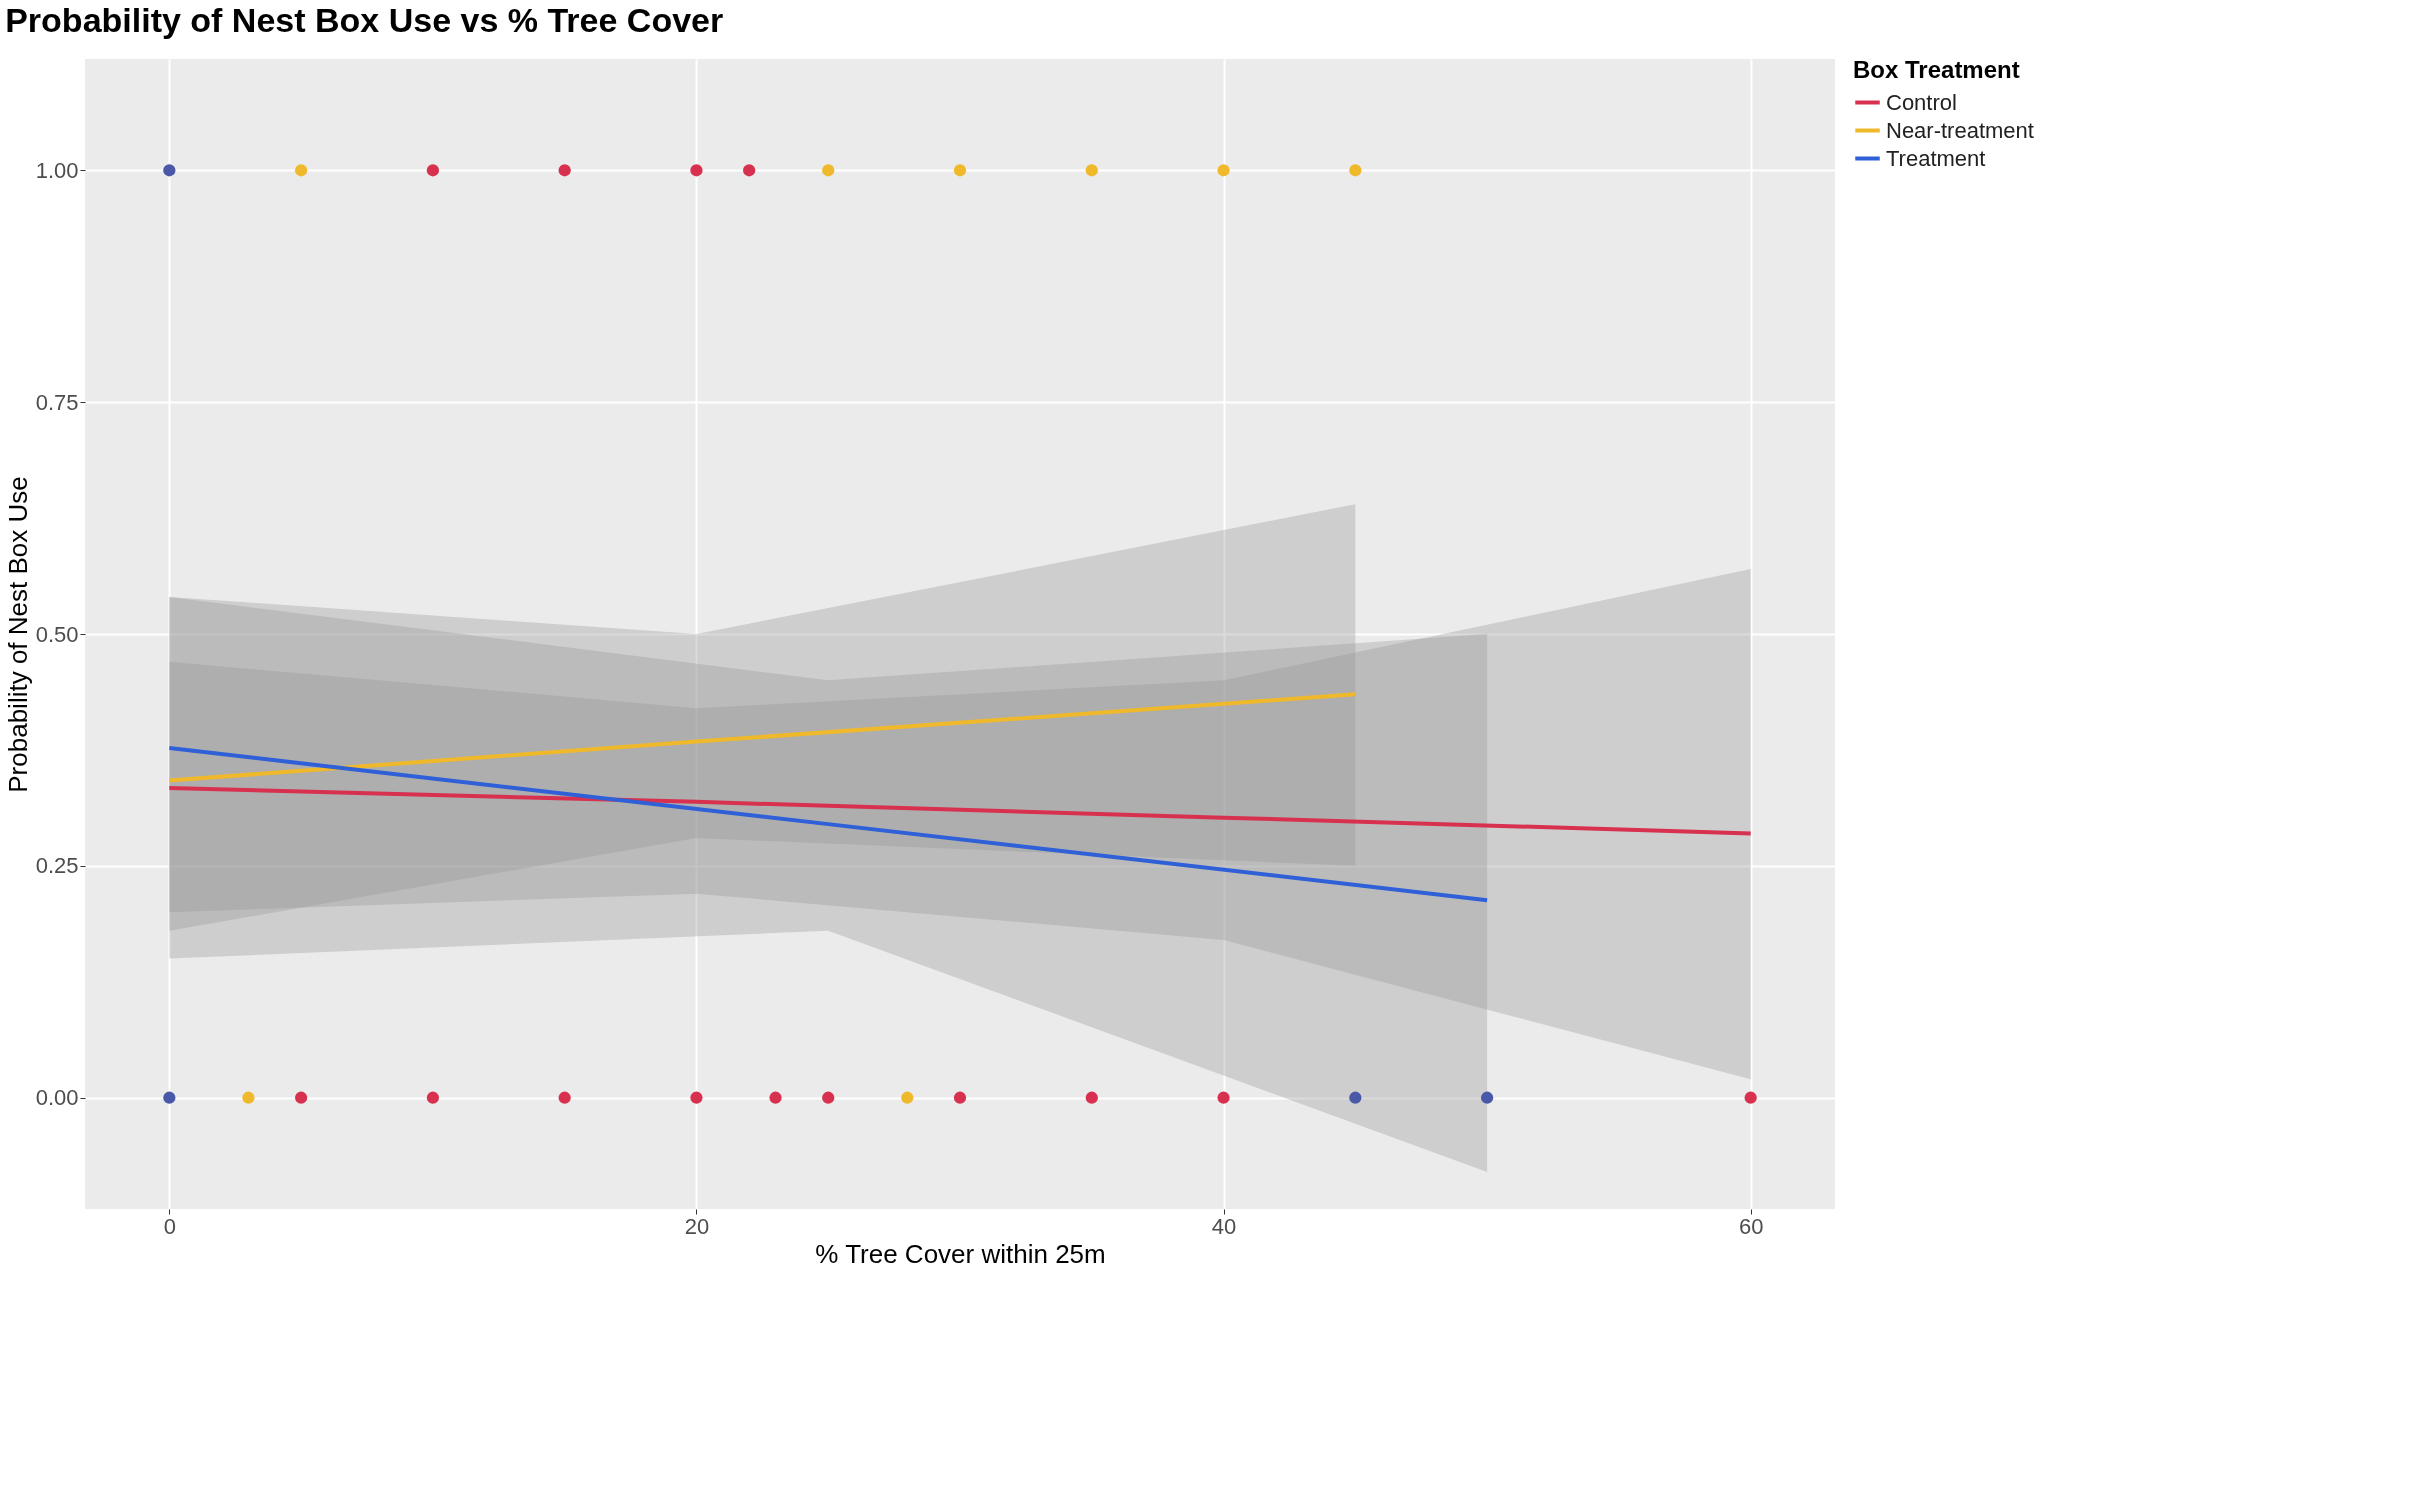  What do you see at coordinates (57, 402) in the screenshot?
I see `y-tick-label: 0.75` at bounding box center [57, 402].